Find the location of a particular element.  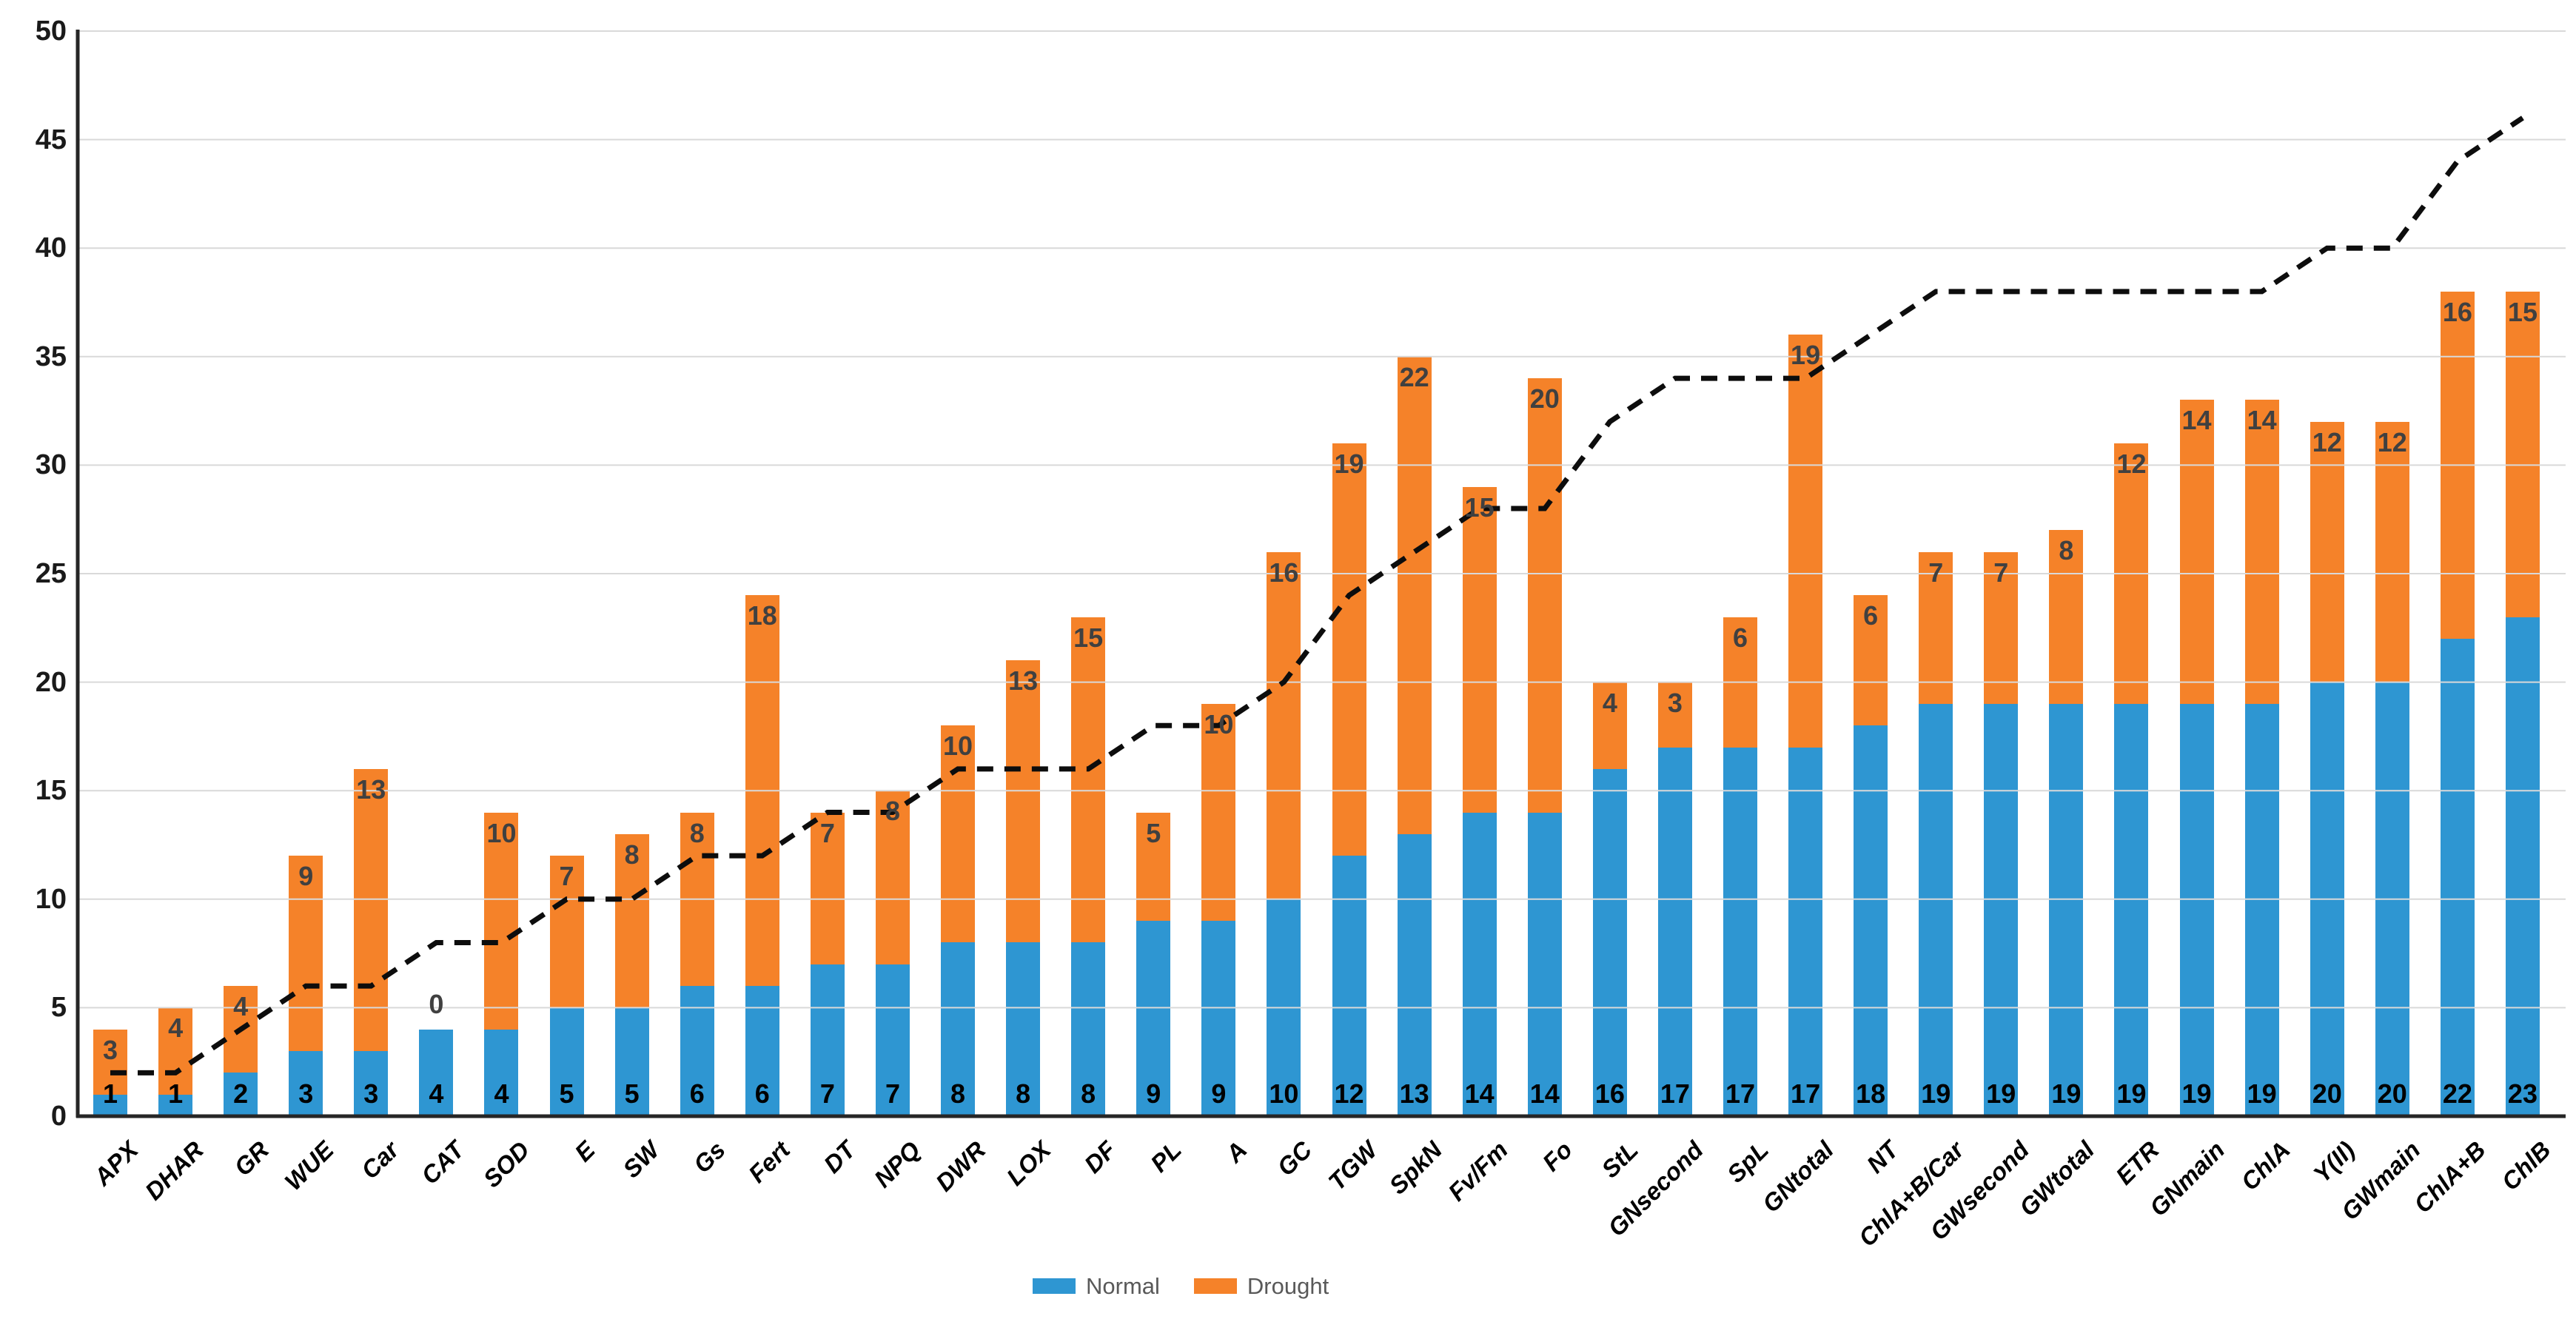

bar-normal-GWmain is located at coordinates (2392, 899).